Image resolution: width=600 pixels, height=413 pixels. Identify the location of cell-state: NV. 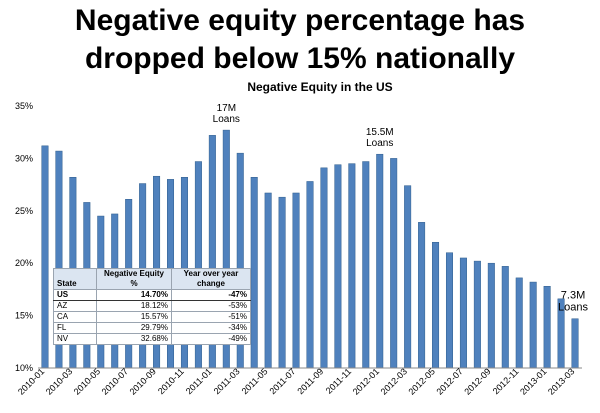
(75, 339).